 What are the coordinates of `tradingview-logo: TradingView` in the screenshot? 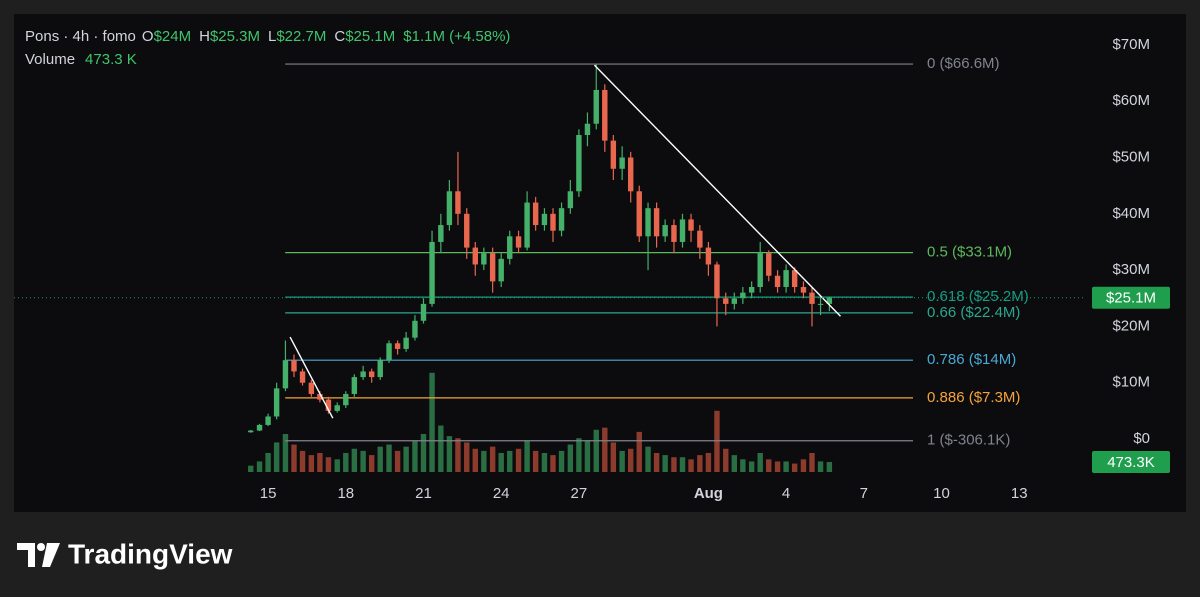 It's located at (125, 553).